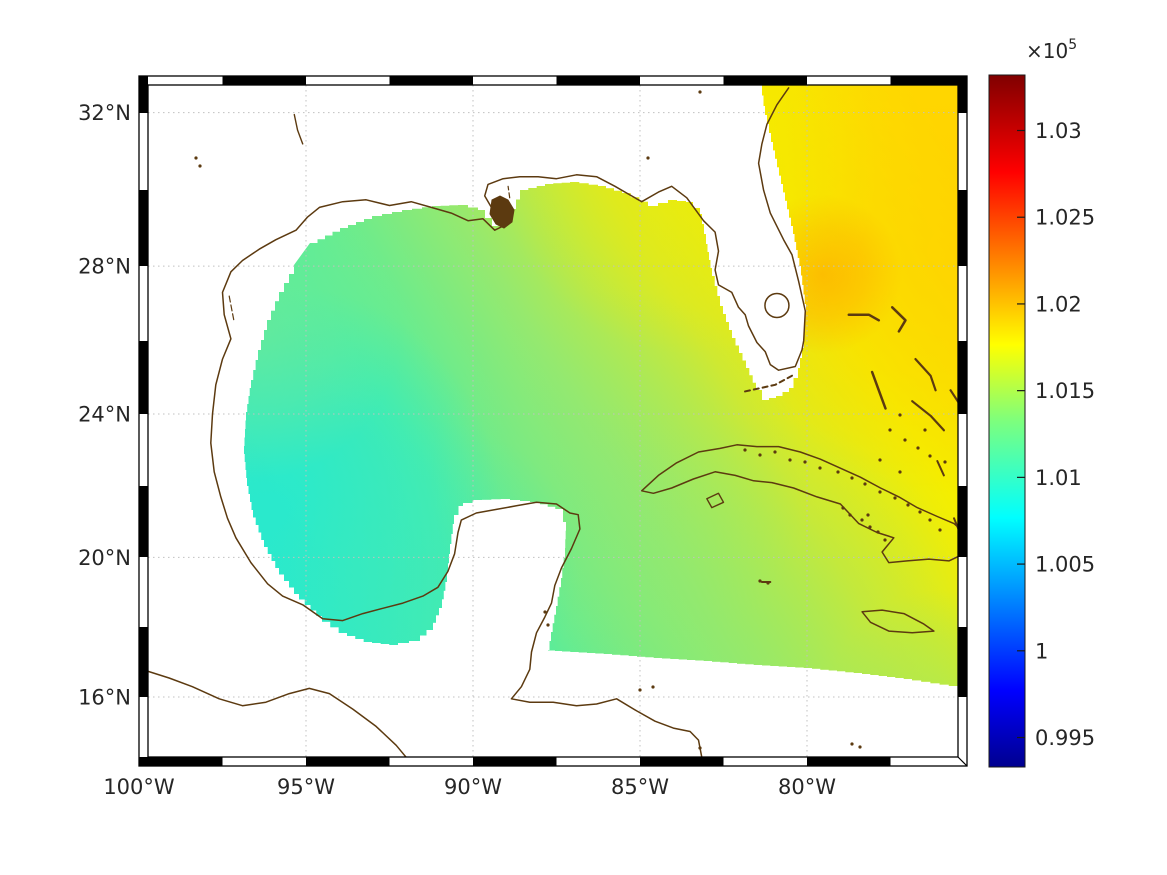 The height and width of the screenshot is (875, 1167). Describe the element at coordinates (104, 113) in the screenshot. I see `y-tick-label: 32°N` at that location.